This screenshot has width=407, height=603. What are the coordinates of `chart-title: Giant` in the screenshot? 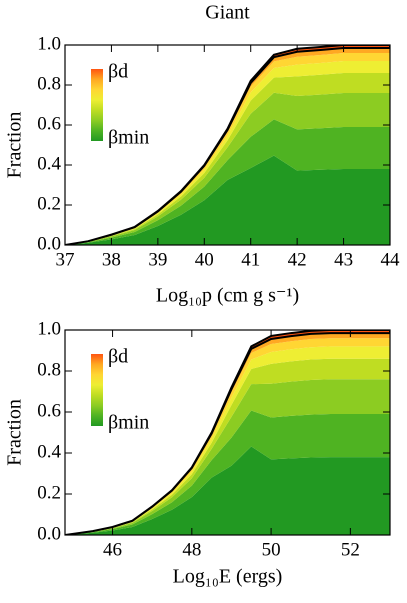 It's located at (227, 13).